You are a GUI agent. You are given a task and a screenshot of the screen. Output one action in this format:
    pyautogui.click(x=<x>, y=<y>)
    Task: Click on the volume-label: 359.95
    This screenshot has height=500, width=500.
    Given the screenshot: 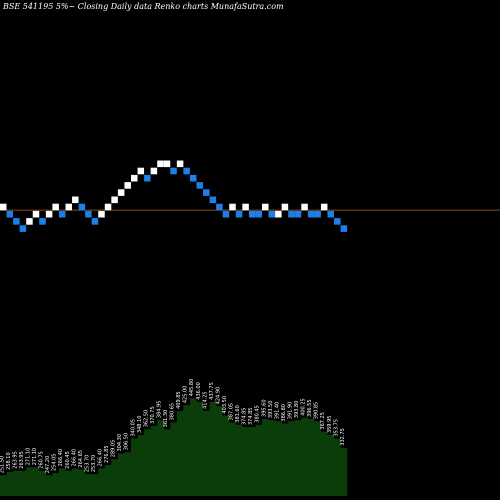 What is the action you would take?
    pyautogui.click(x=330, y=425)
    